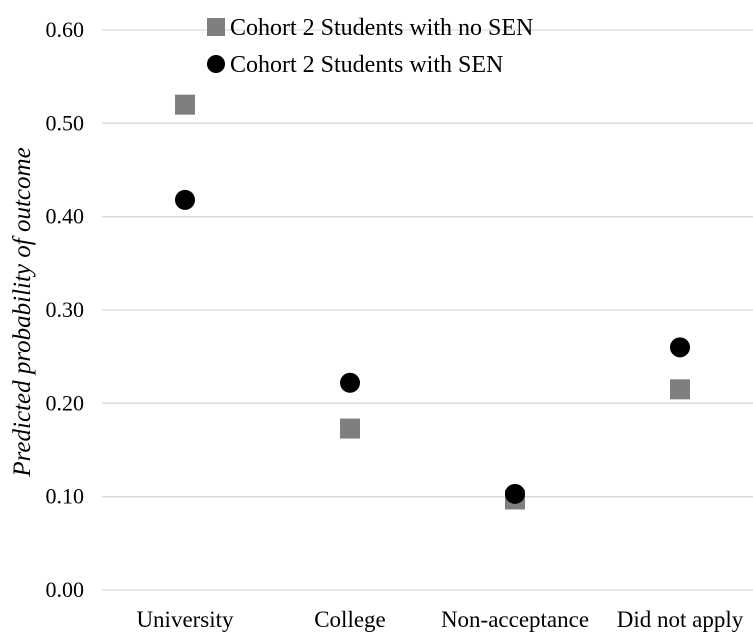  I want to click on y-axis-label: Predicted probability of outcome, so click(22, 312).